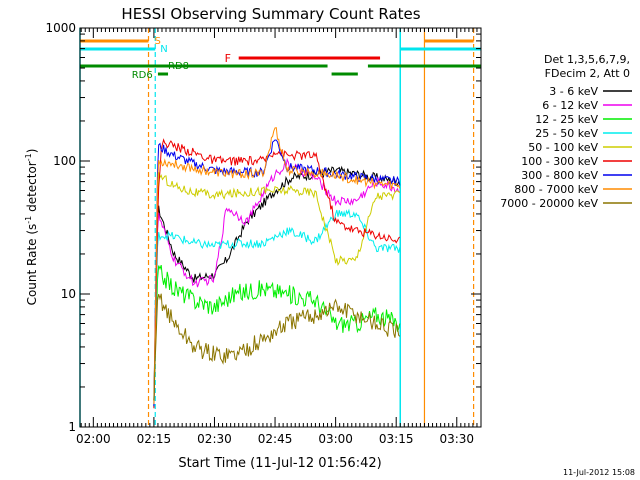 The image size is (640, 480). What do you see at coordinates (573, 91) in the screenshot?
I see `legend-label-0: 3 - 6 keV` at bounding box center [573, 91].